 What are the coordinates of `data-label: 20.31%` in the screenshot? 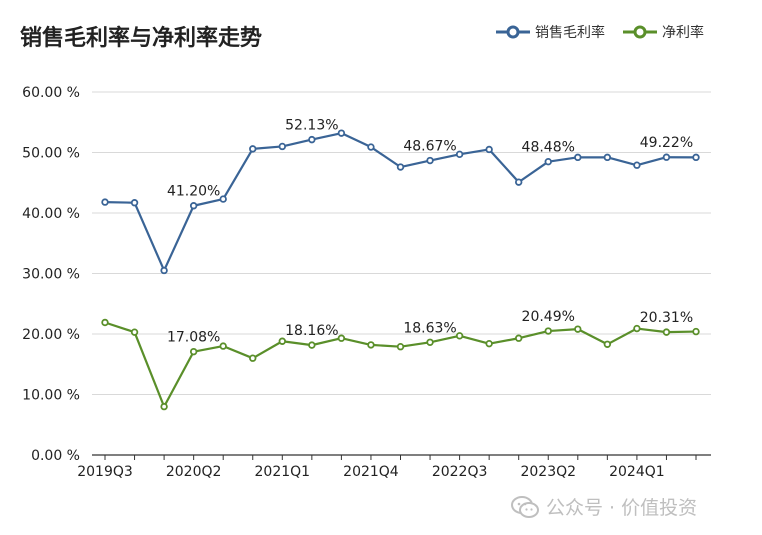 It's located at (666, 318).